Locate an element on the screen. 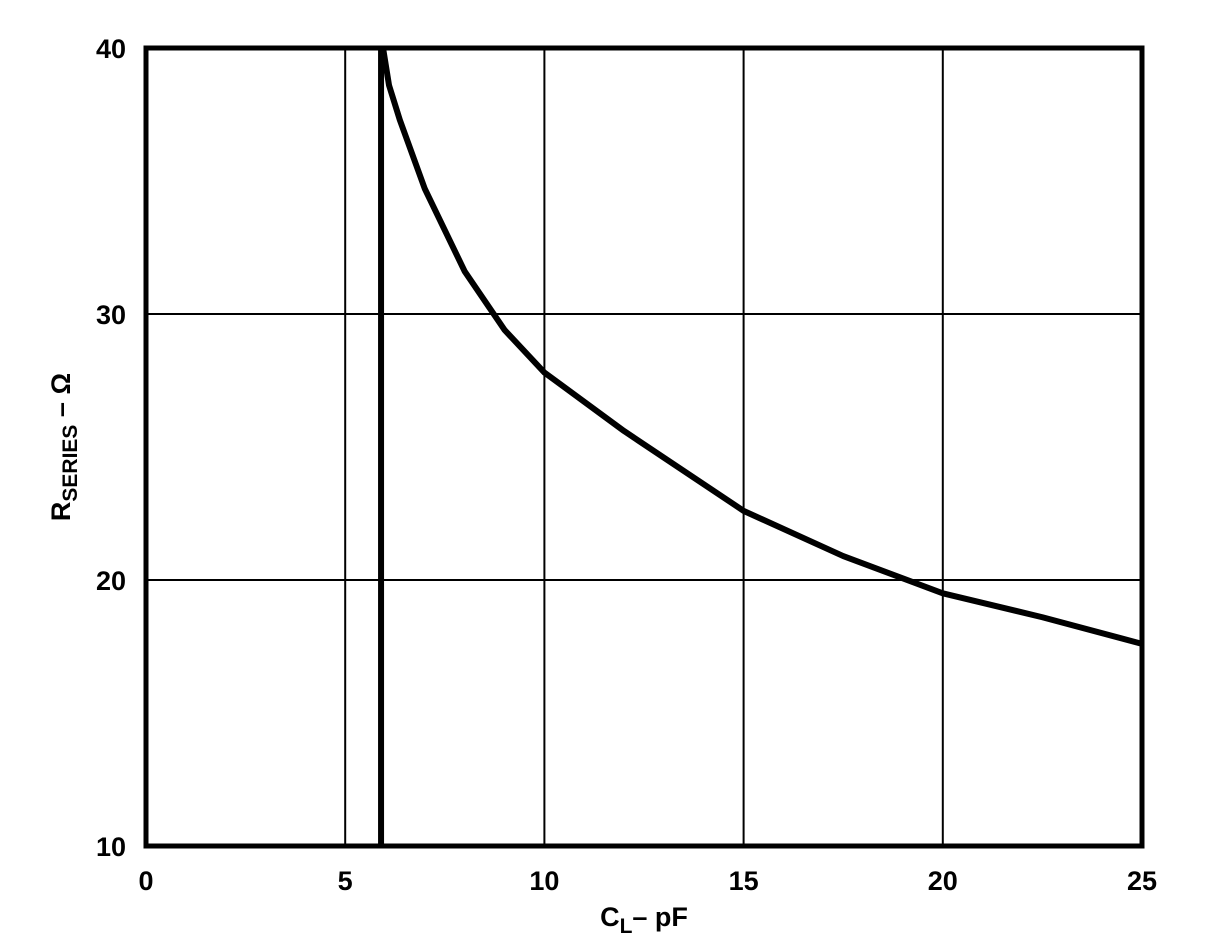  y-tick-label: 10 is located at coordinates (111, 847).